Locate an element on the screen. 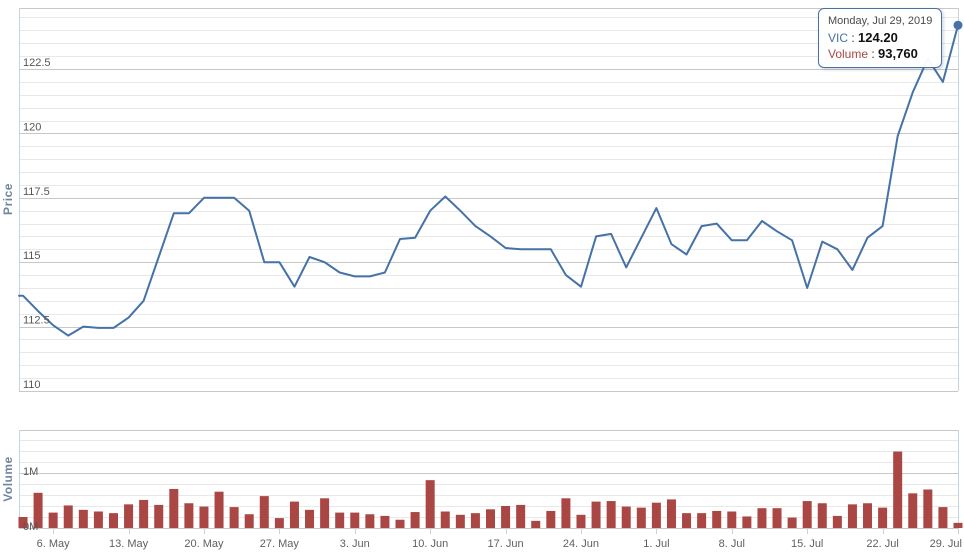 This screenshot has height=554, width=964. price-tick-label: 112.5 is located at coordinates (36, 321).